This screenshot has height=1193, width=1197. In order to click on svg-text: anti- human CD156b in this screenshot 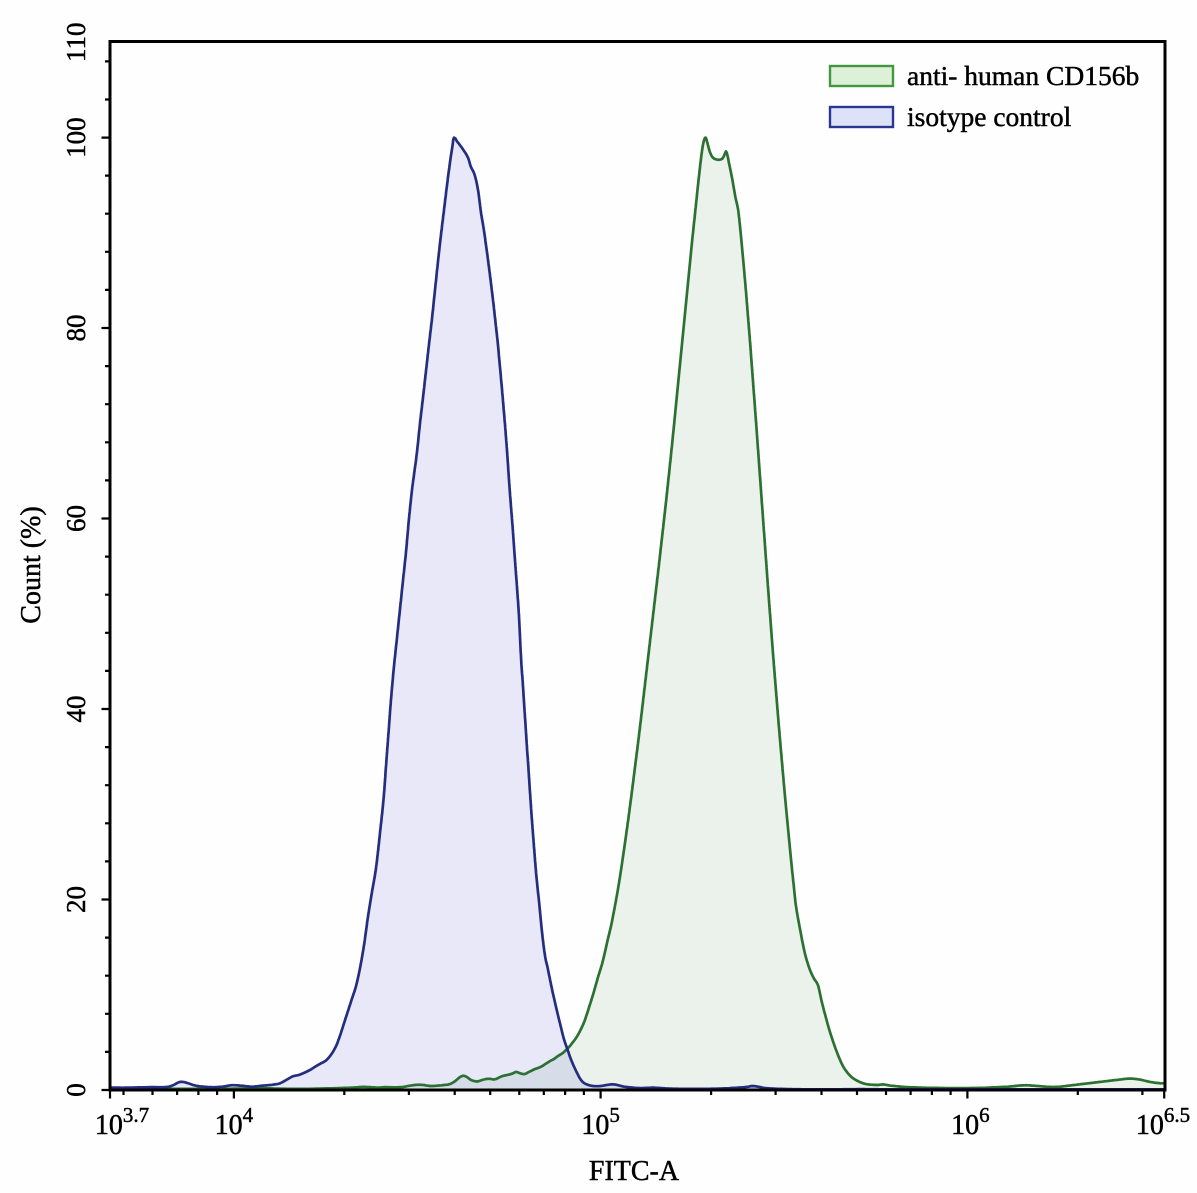, I will do `click(1023, 75)`.